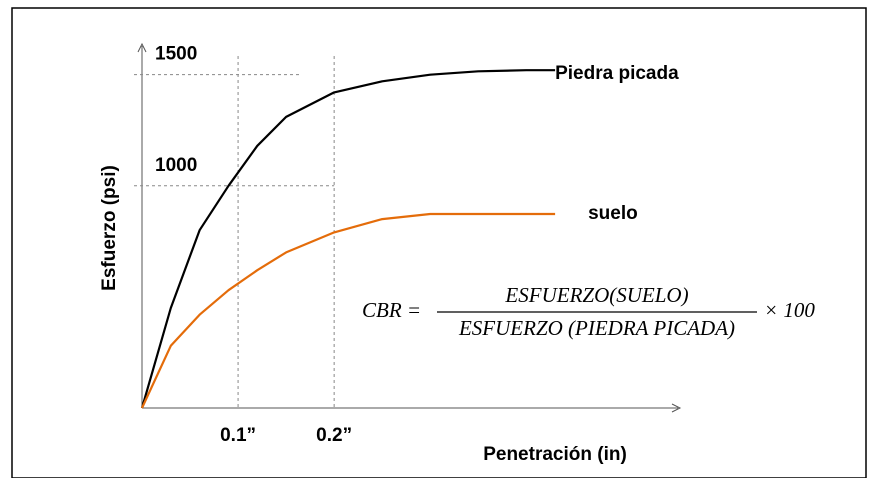 Image resolution: width=876 pixels, height=478 pixels. What do you see at coordinates (613, 213) in the screenshot?
I see `series-label: suelo` at bounding box center [613, 213].